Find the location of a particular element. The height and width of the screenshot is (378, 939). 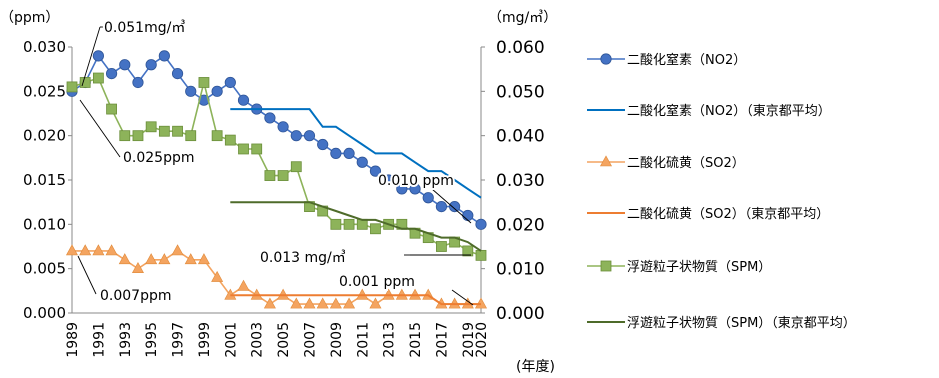

right-axis: 0.000 0.010 0.020 0.030 0.040 0.050 0.060 is located at coordinates (512, 181).